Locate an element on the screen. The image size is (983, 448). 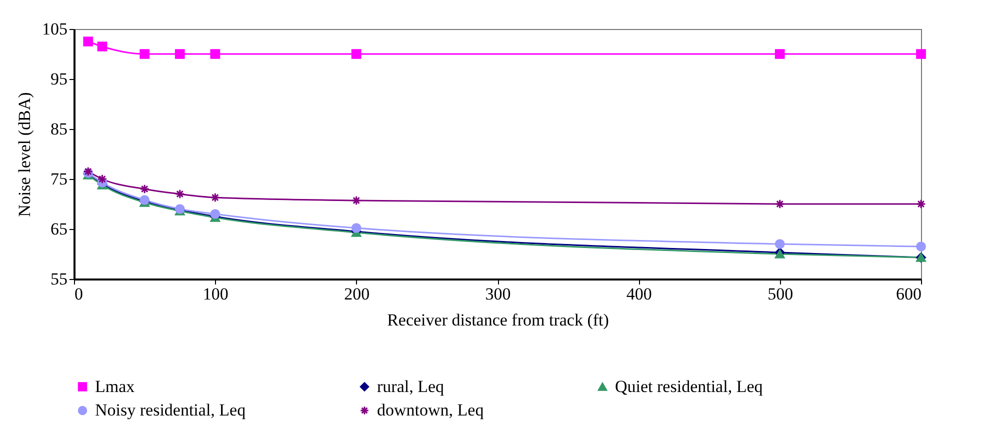
x-tick-label: 100 is located at coordinates (215, 294).